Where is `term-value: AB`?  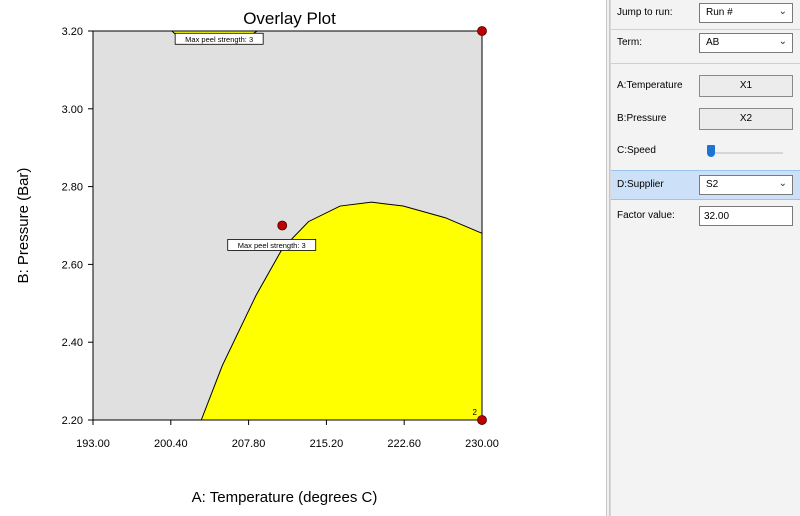 term-value: AB is located at coordinates (713, 42).